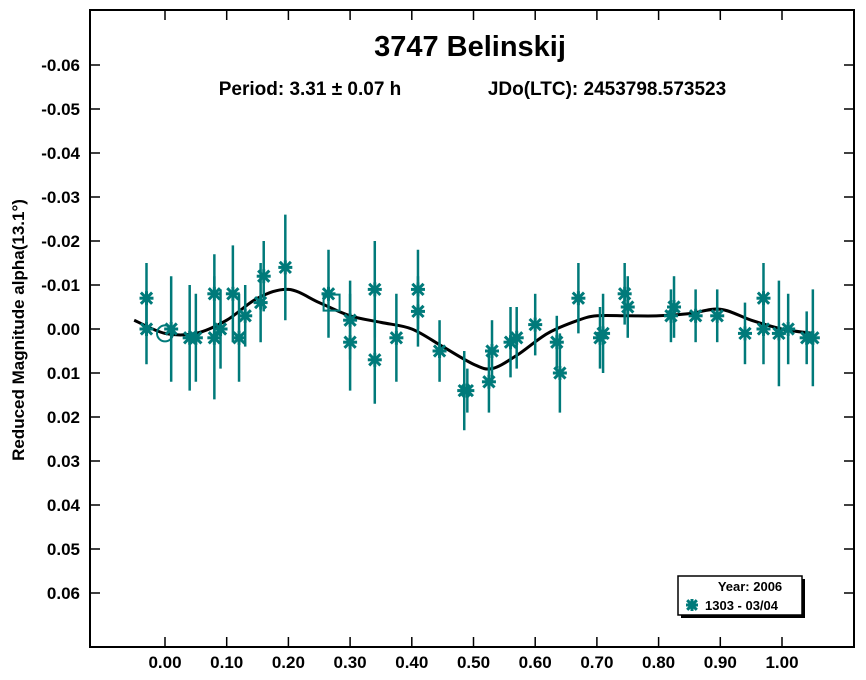  Describe the element at coordinates (60, 109) in the screenshot. I see `y-tick-label: -0.05` at that location.